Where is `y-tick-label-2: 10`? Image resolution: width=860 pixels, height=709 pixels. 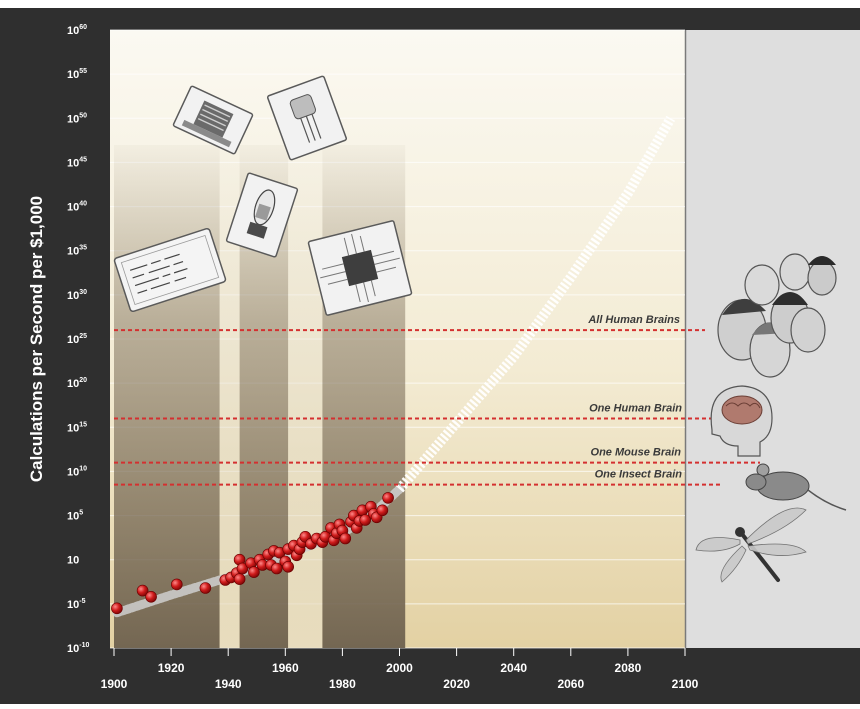 y-tick-label-2: 10 is located at coordinates (73, 561).